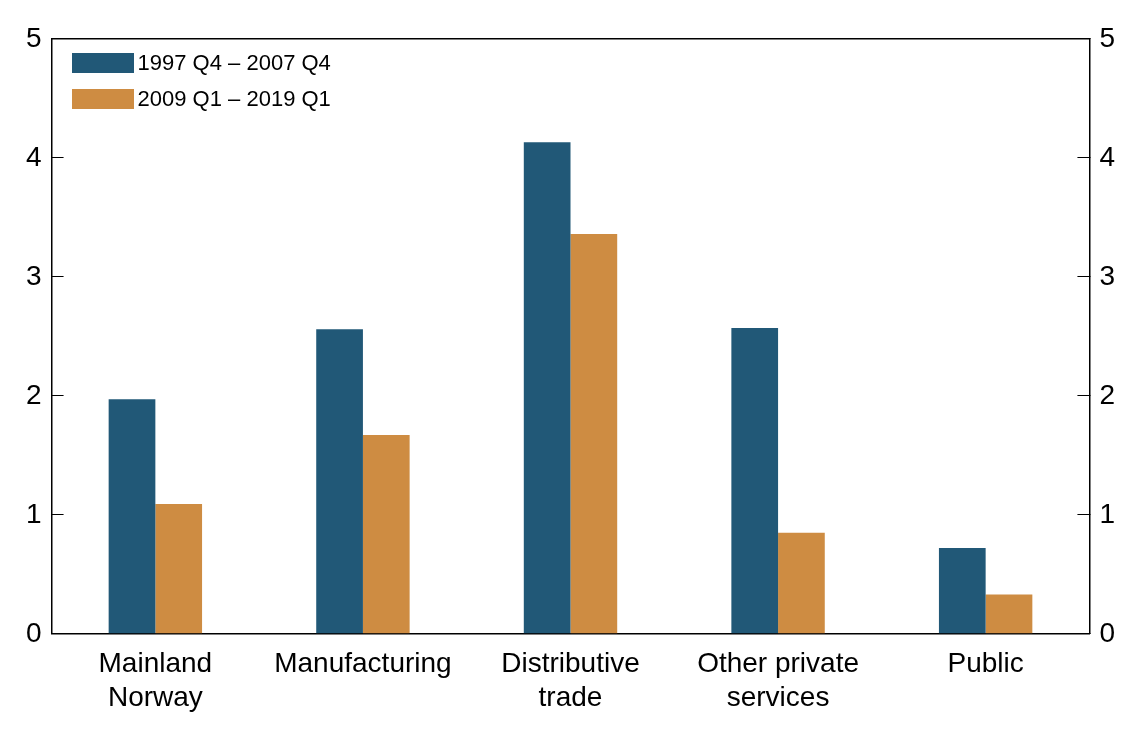 This screenshot has height=733, width=1141. What do you see at coordinates (570, 679) in the screenshot?
I see `x-tick-label: Distributive trade` at bounding box center [570, 679].